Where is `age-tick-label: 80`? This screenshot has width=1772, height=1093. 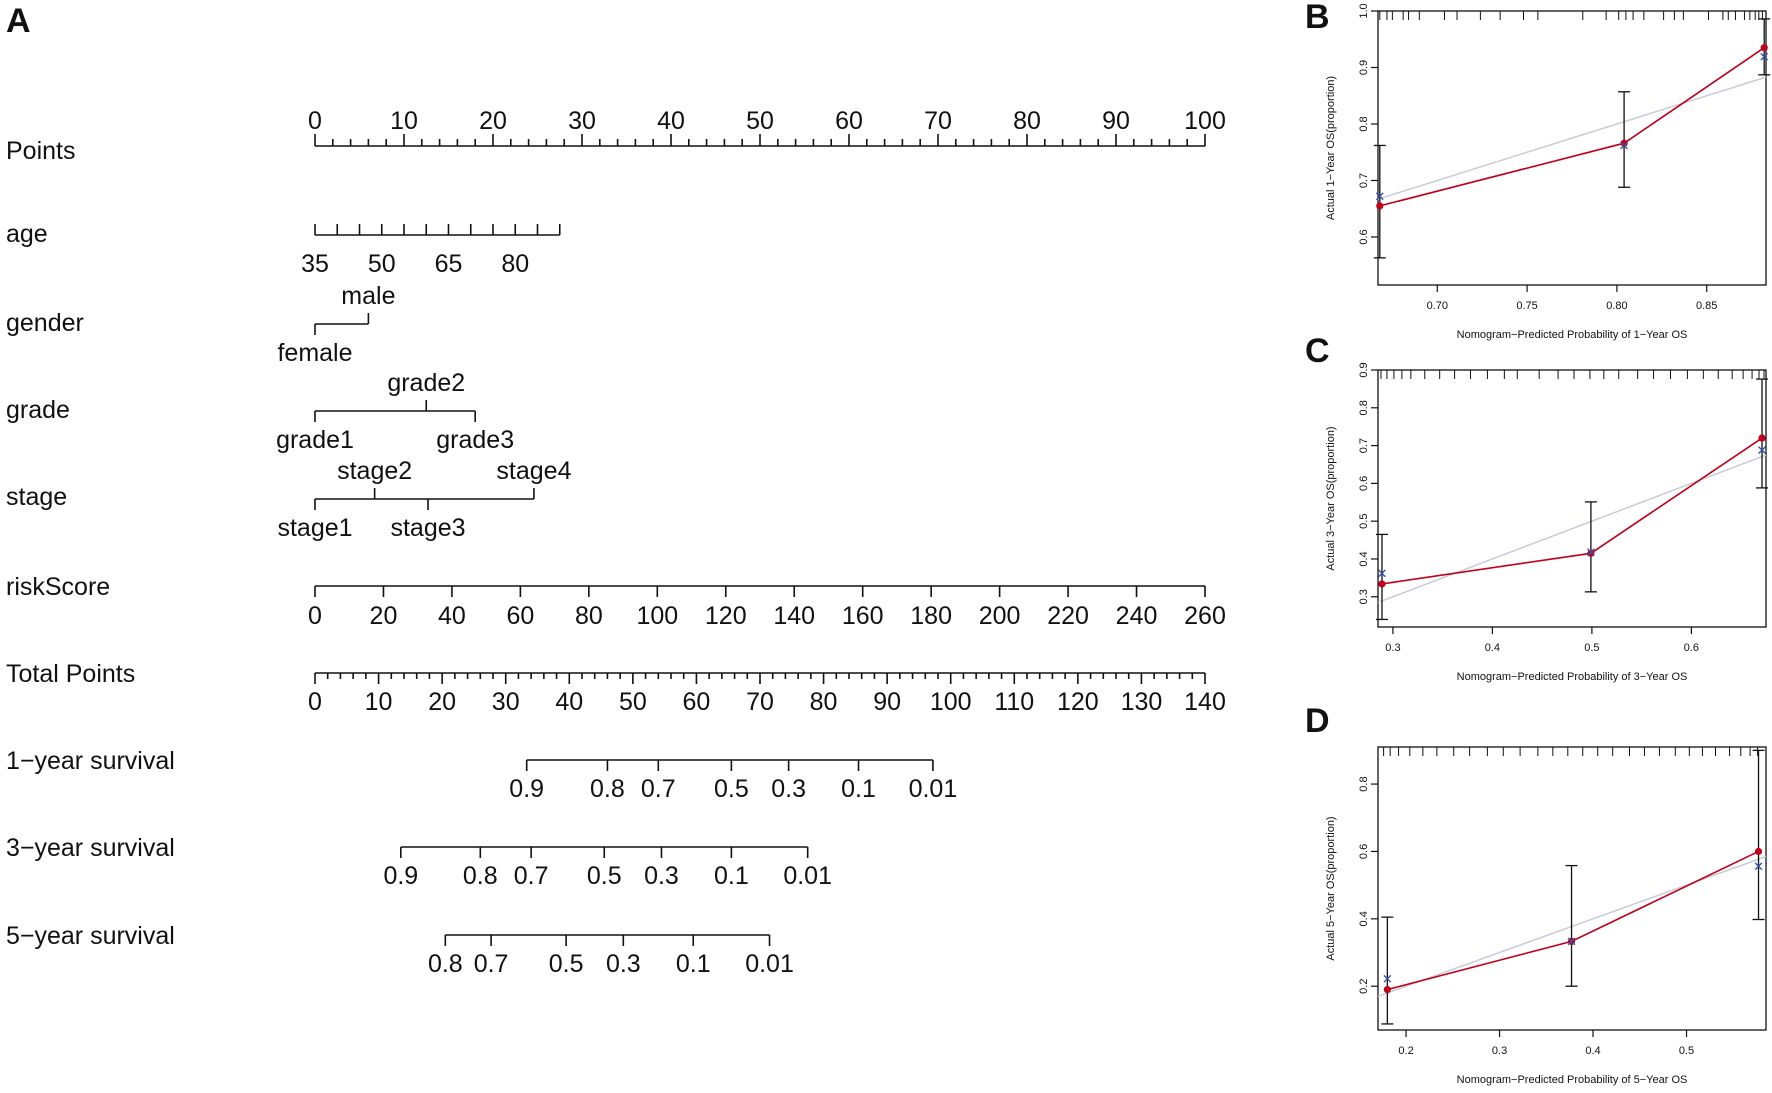 age-tick-label: 80 is located at coordinates (515, 264).